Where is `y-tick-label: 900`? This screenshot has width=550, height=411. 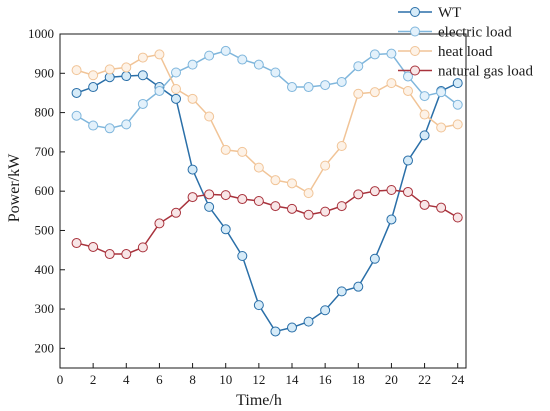
y-tick-label: 900 is located at coordinates (45, 72).